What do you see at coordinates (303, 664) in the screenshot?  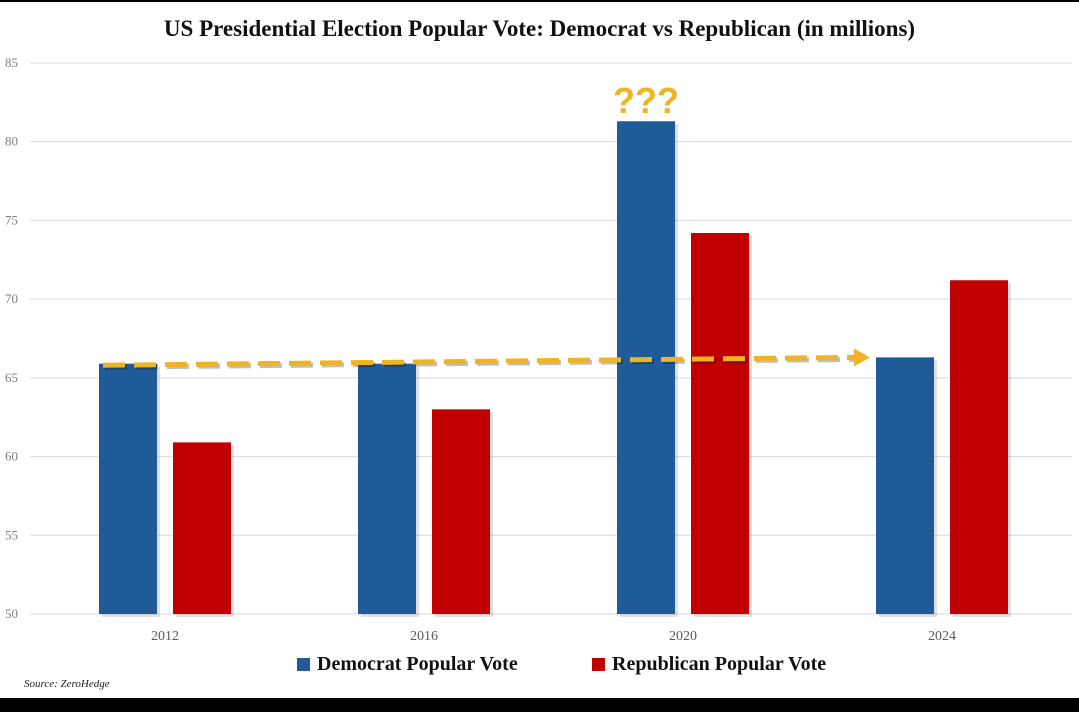 I see `legend-swatch-democrat` at bounding box center [303, 664].